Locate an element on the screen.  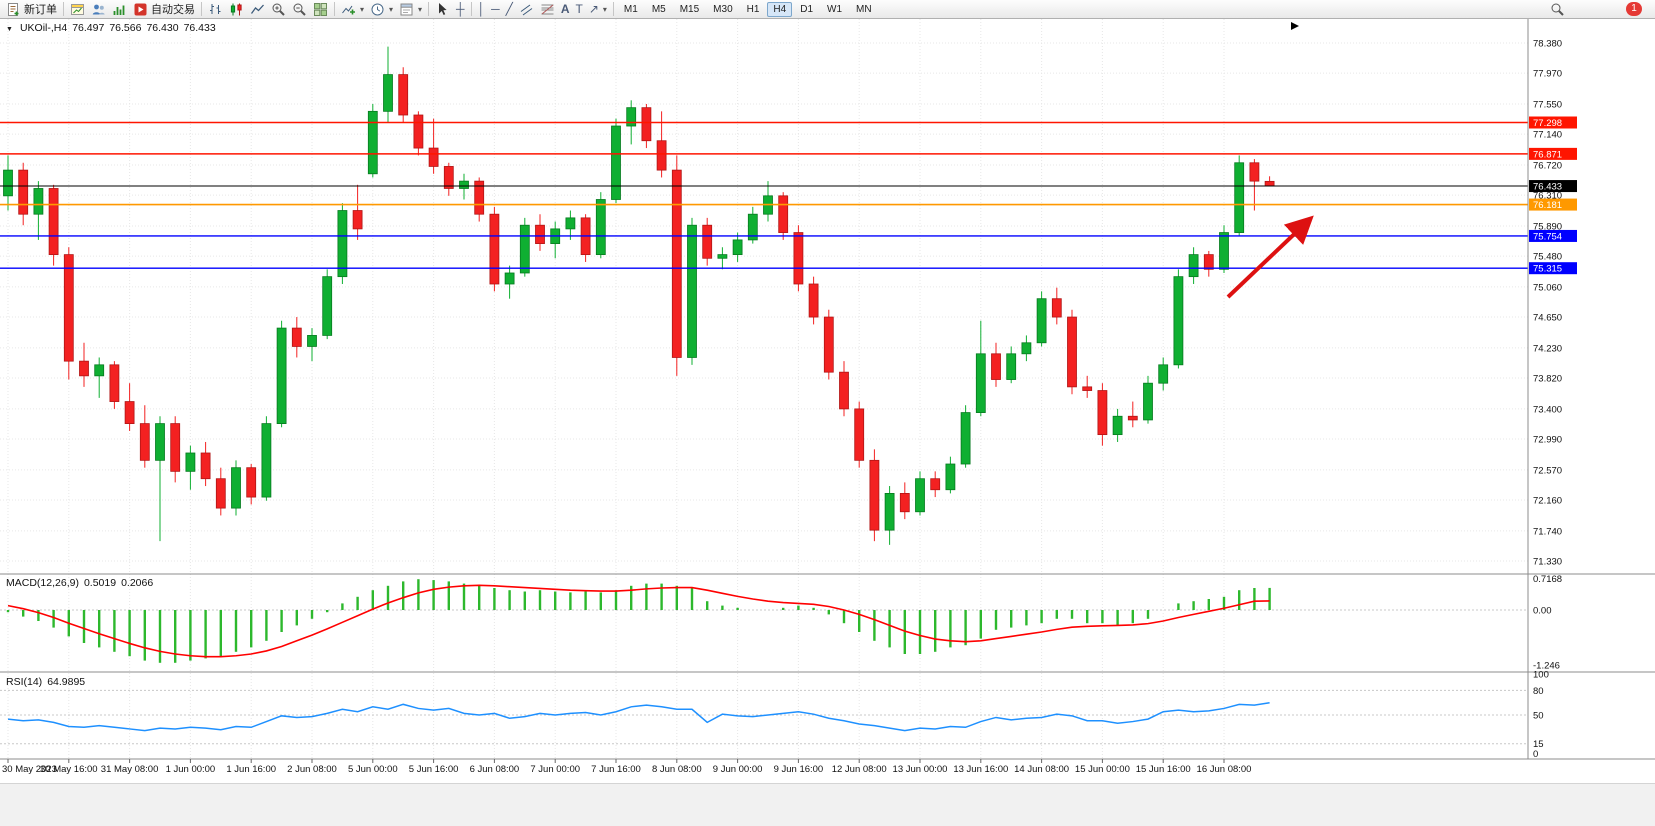
periods-button: ▾ is located at coordinates (381, 9).